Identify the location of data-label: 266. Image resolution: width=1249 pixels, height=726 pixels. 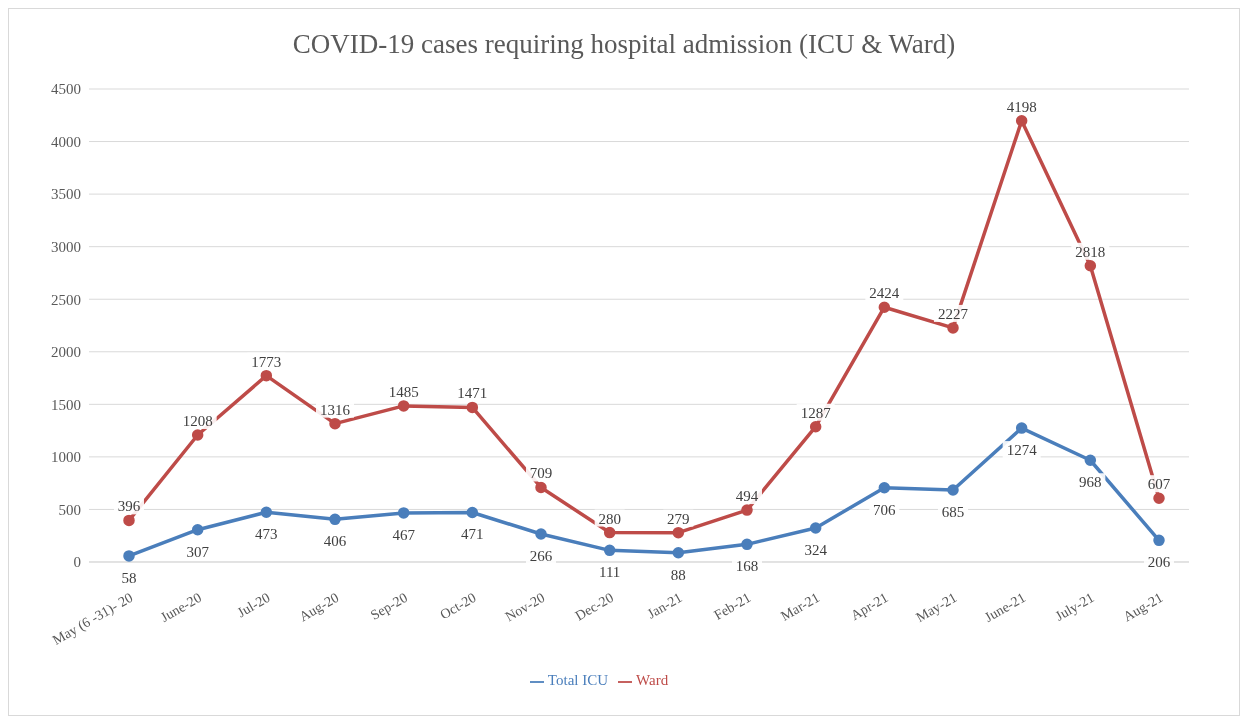
(541, 556).